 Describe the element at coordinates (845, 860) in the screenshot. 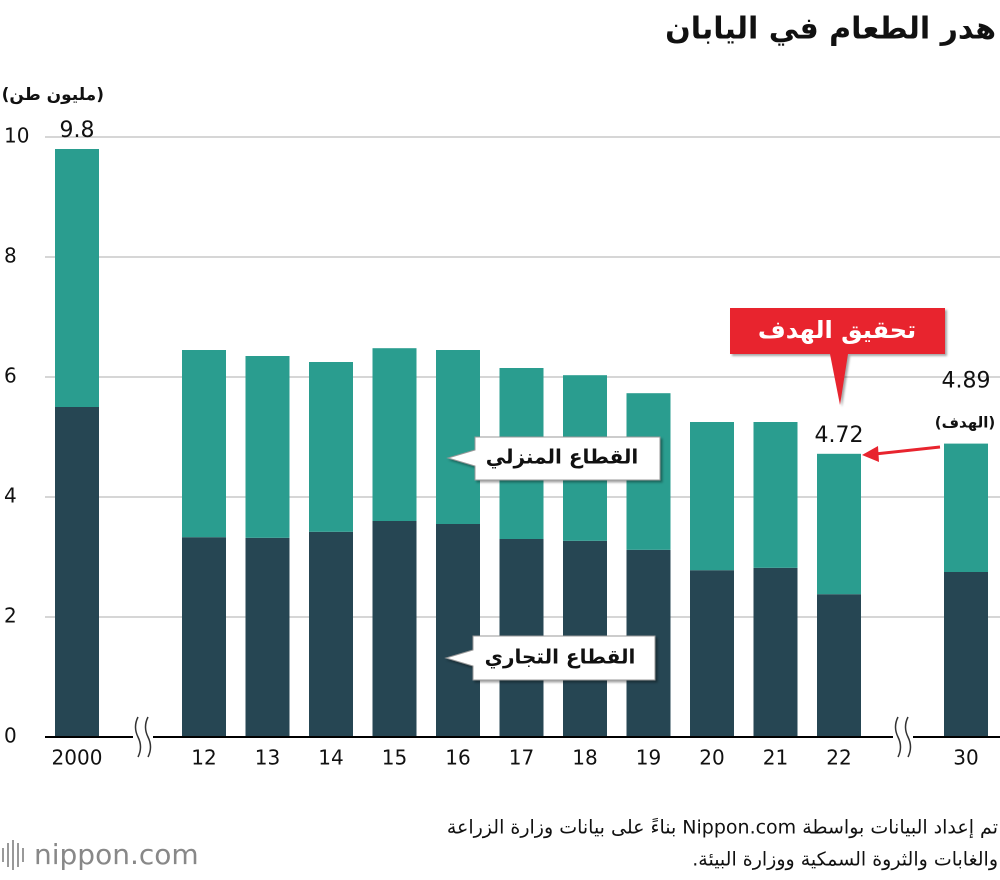

I see `source: والغابات والثروة السمكية ووزارة البيئة.` at that location.